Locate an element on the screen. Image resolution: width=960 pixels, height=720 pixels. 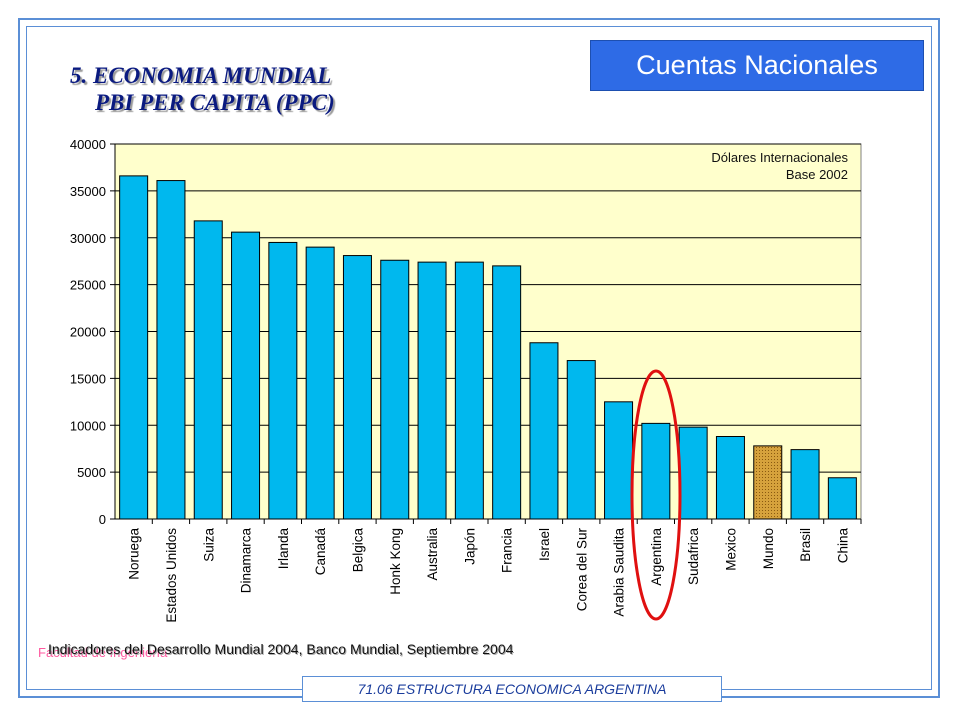
x-tick-label: Irlanda is located at coordinates (283, 549).